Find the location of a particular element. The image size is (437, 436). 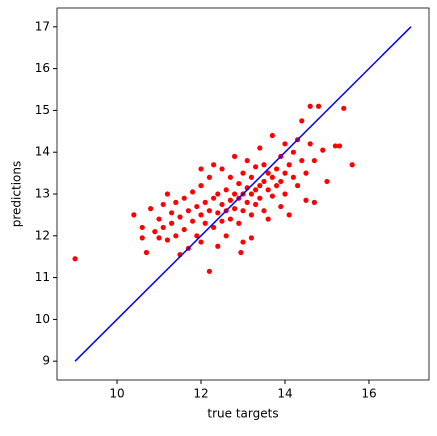

x-tick-label: 12 is located at coordinates (200, 394).